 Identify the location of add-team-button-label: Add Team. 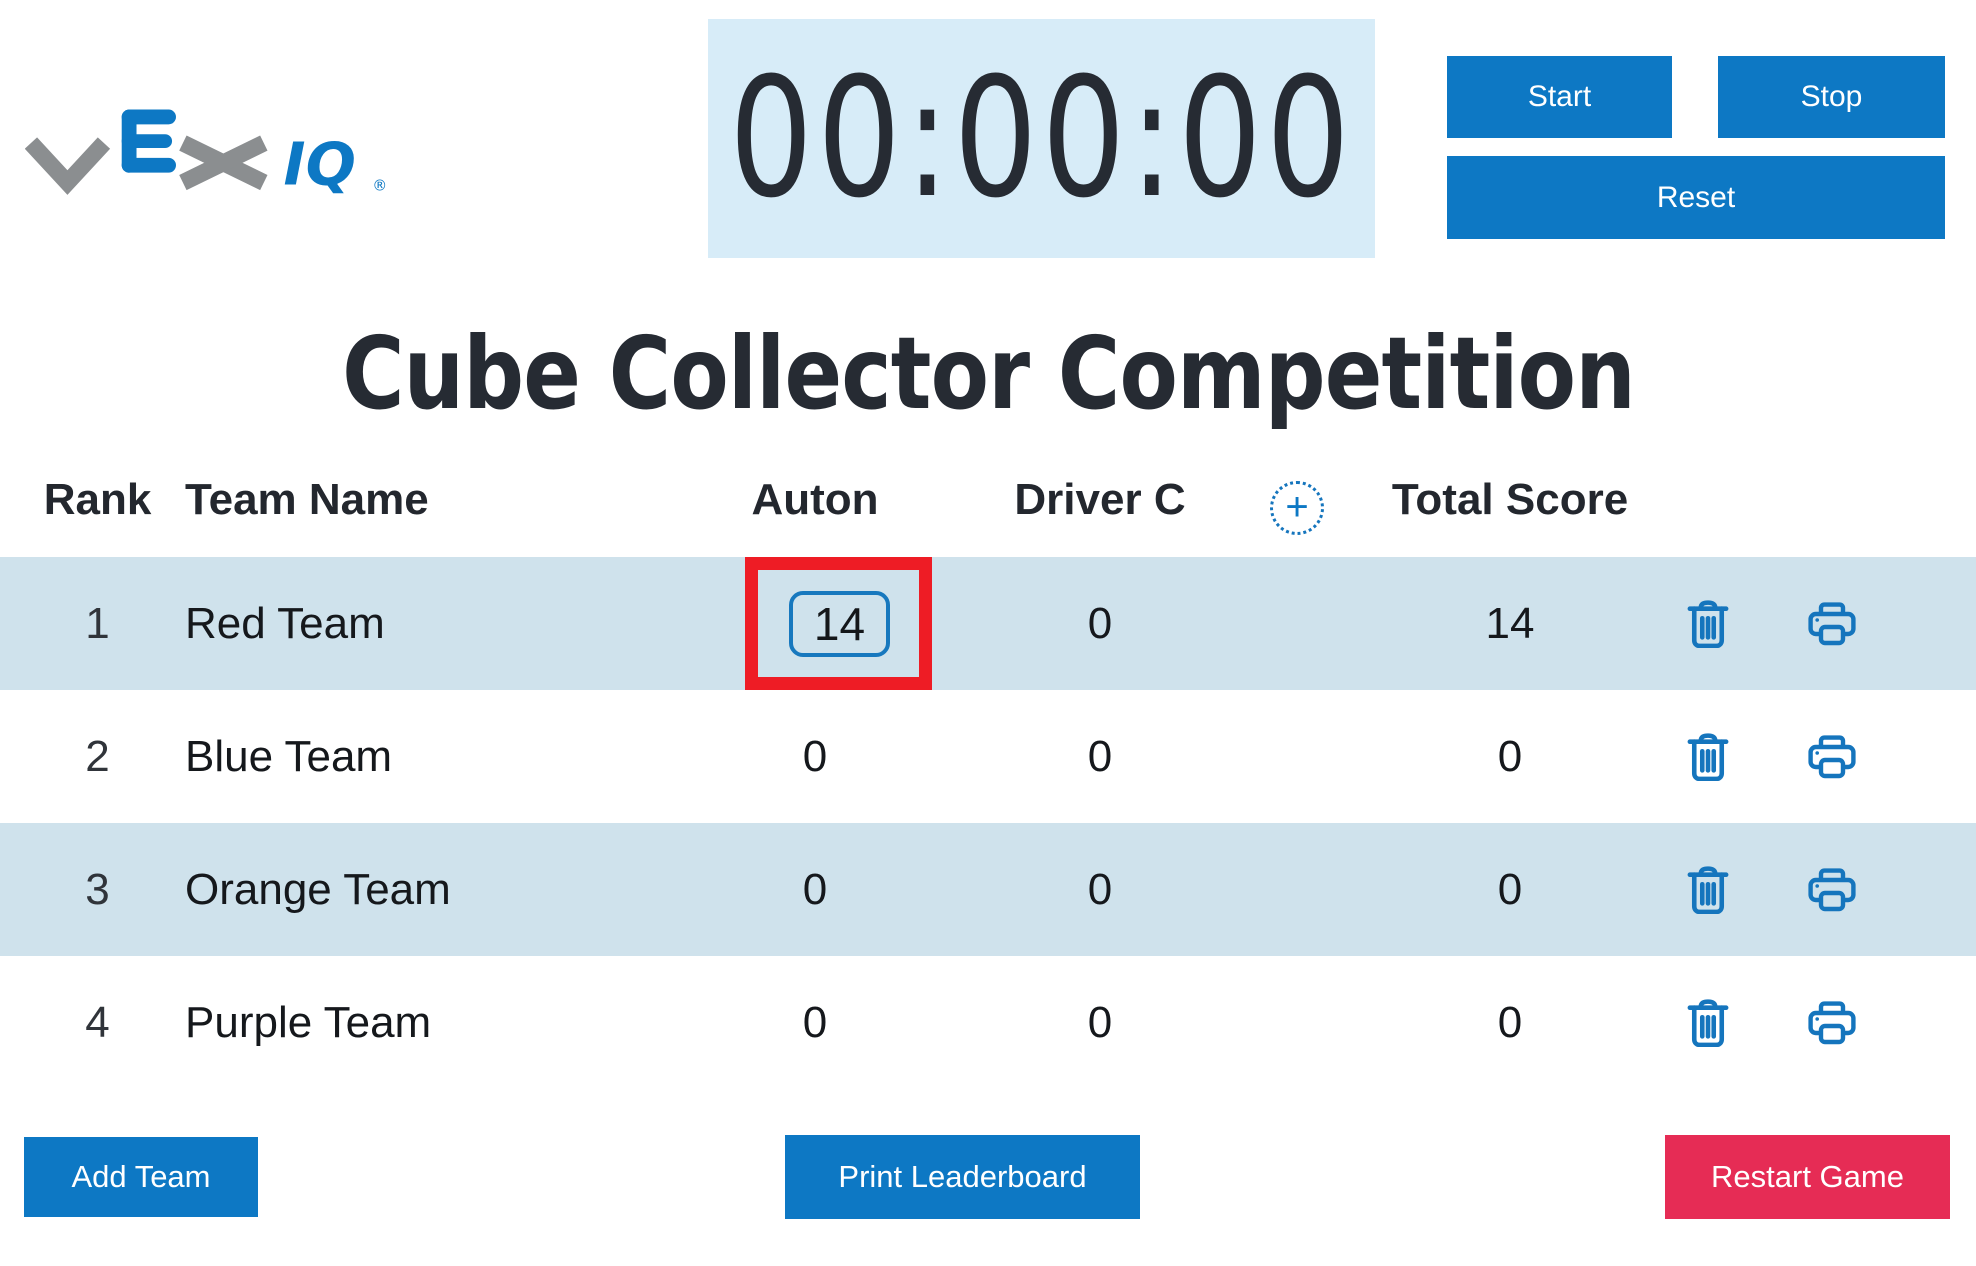
(141, 1176).